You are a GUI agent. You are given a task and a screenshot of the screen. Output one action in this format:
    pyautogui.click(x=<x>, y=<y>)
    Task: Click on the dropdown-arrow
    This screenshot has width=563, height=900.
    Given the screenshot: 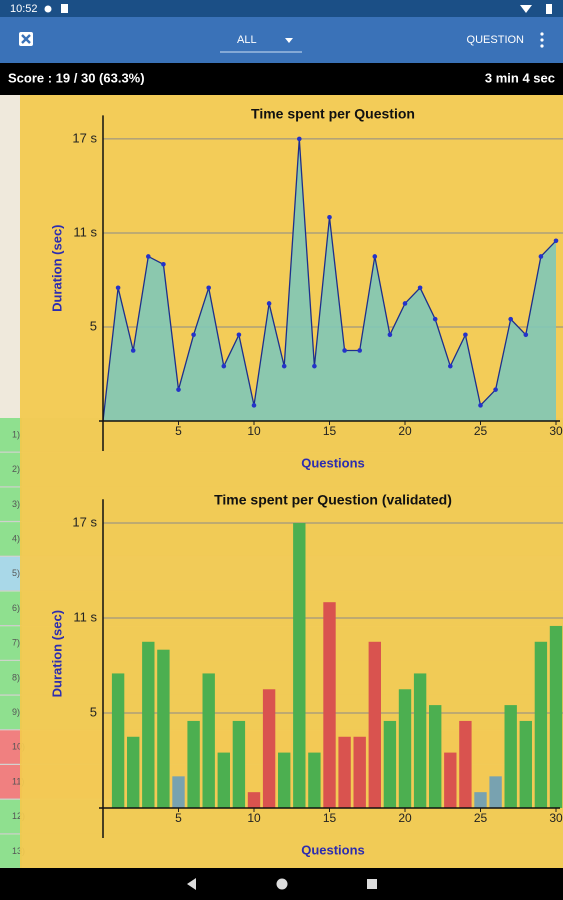 What is the action you would take?
    pyautogui.click(x=289, y=40)
    